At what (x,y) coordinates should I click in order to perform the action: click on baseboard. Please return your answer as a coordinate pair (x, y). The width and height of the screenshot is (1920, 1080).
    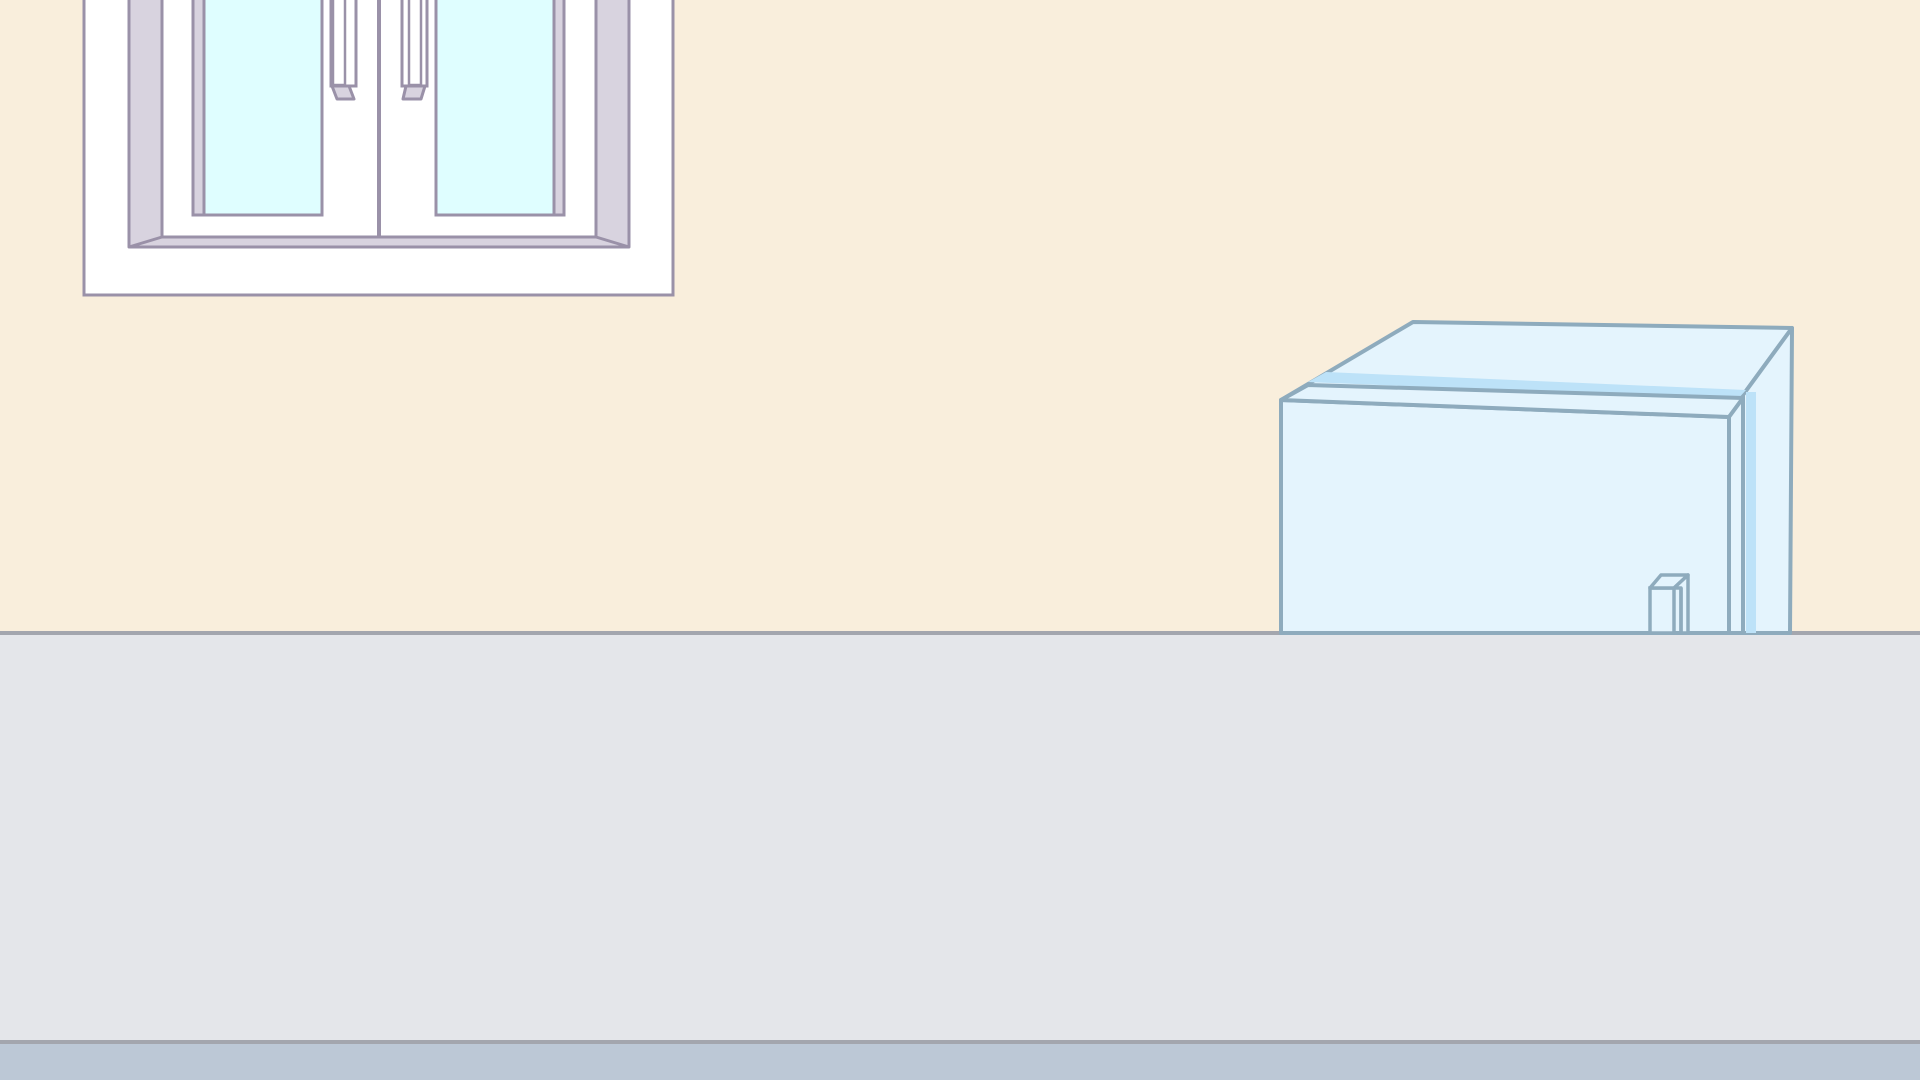
    Looking at the image, I should click on (960, 1061).